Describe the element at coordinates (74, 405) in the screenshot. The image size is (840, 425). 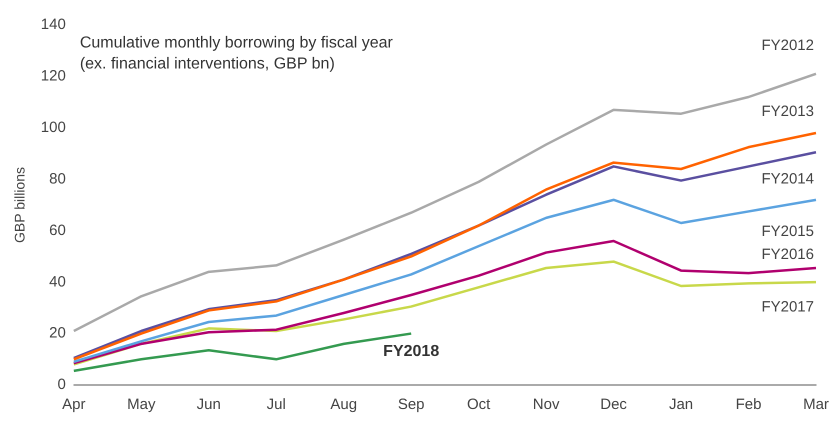
I see `x-tick-label: Apr` at that location.